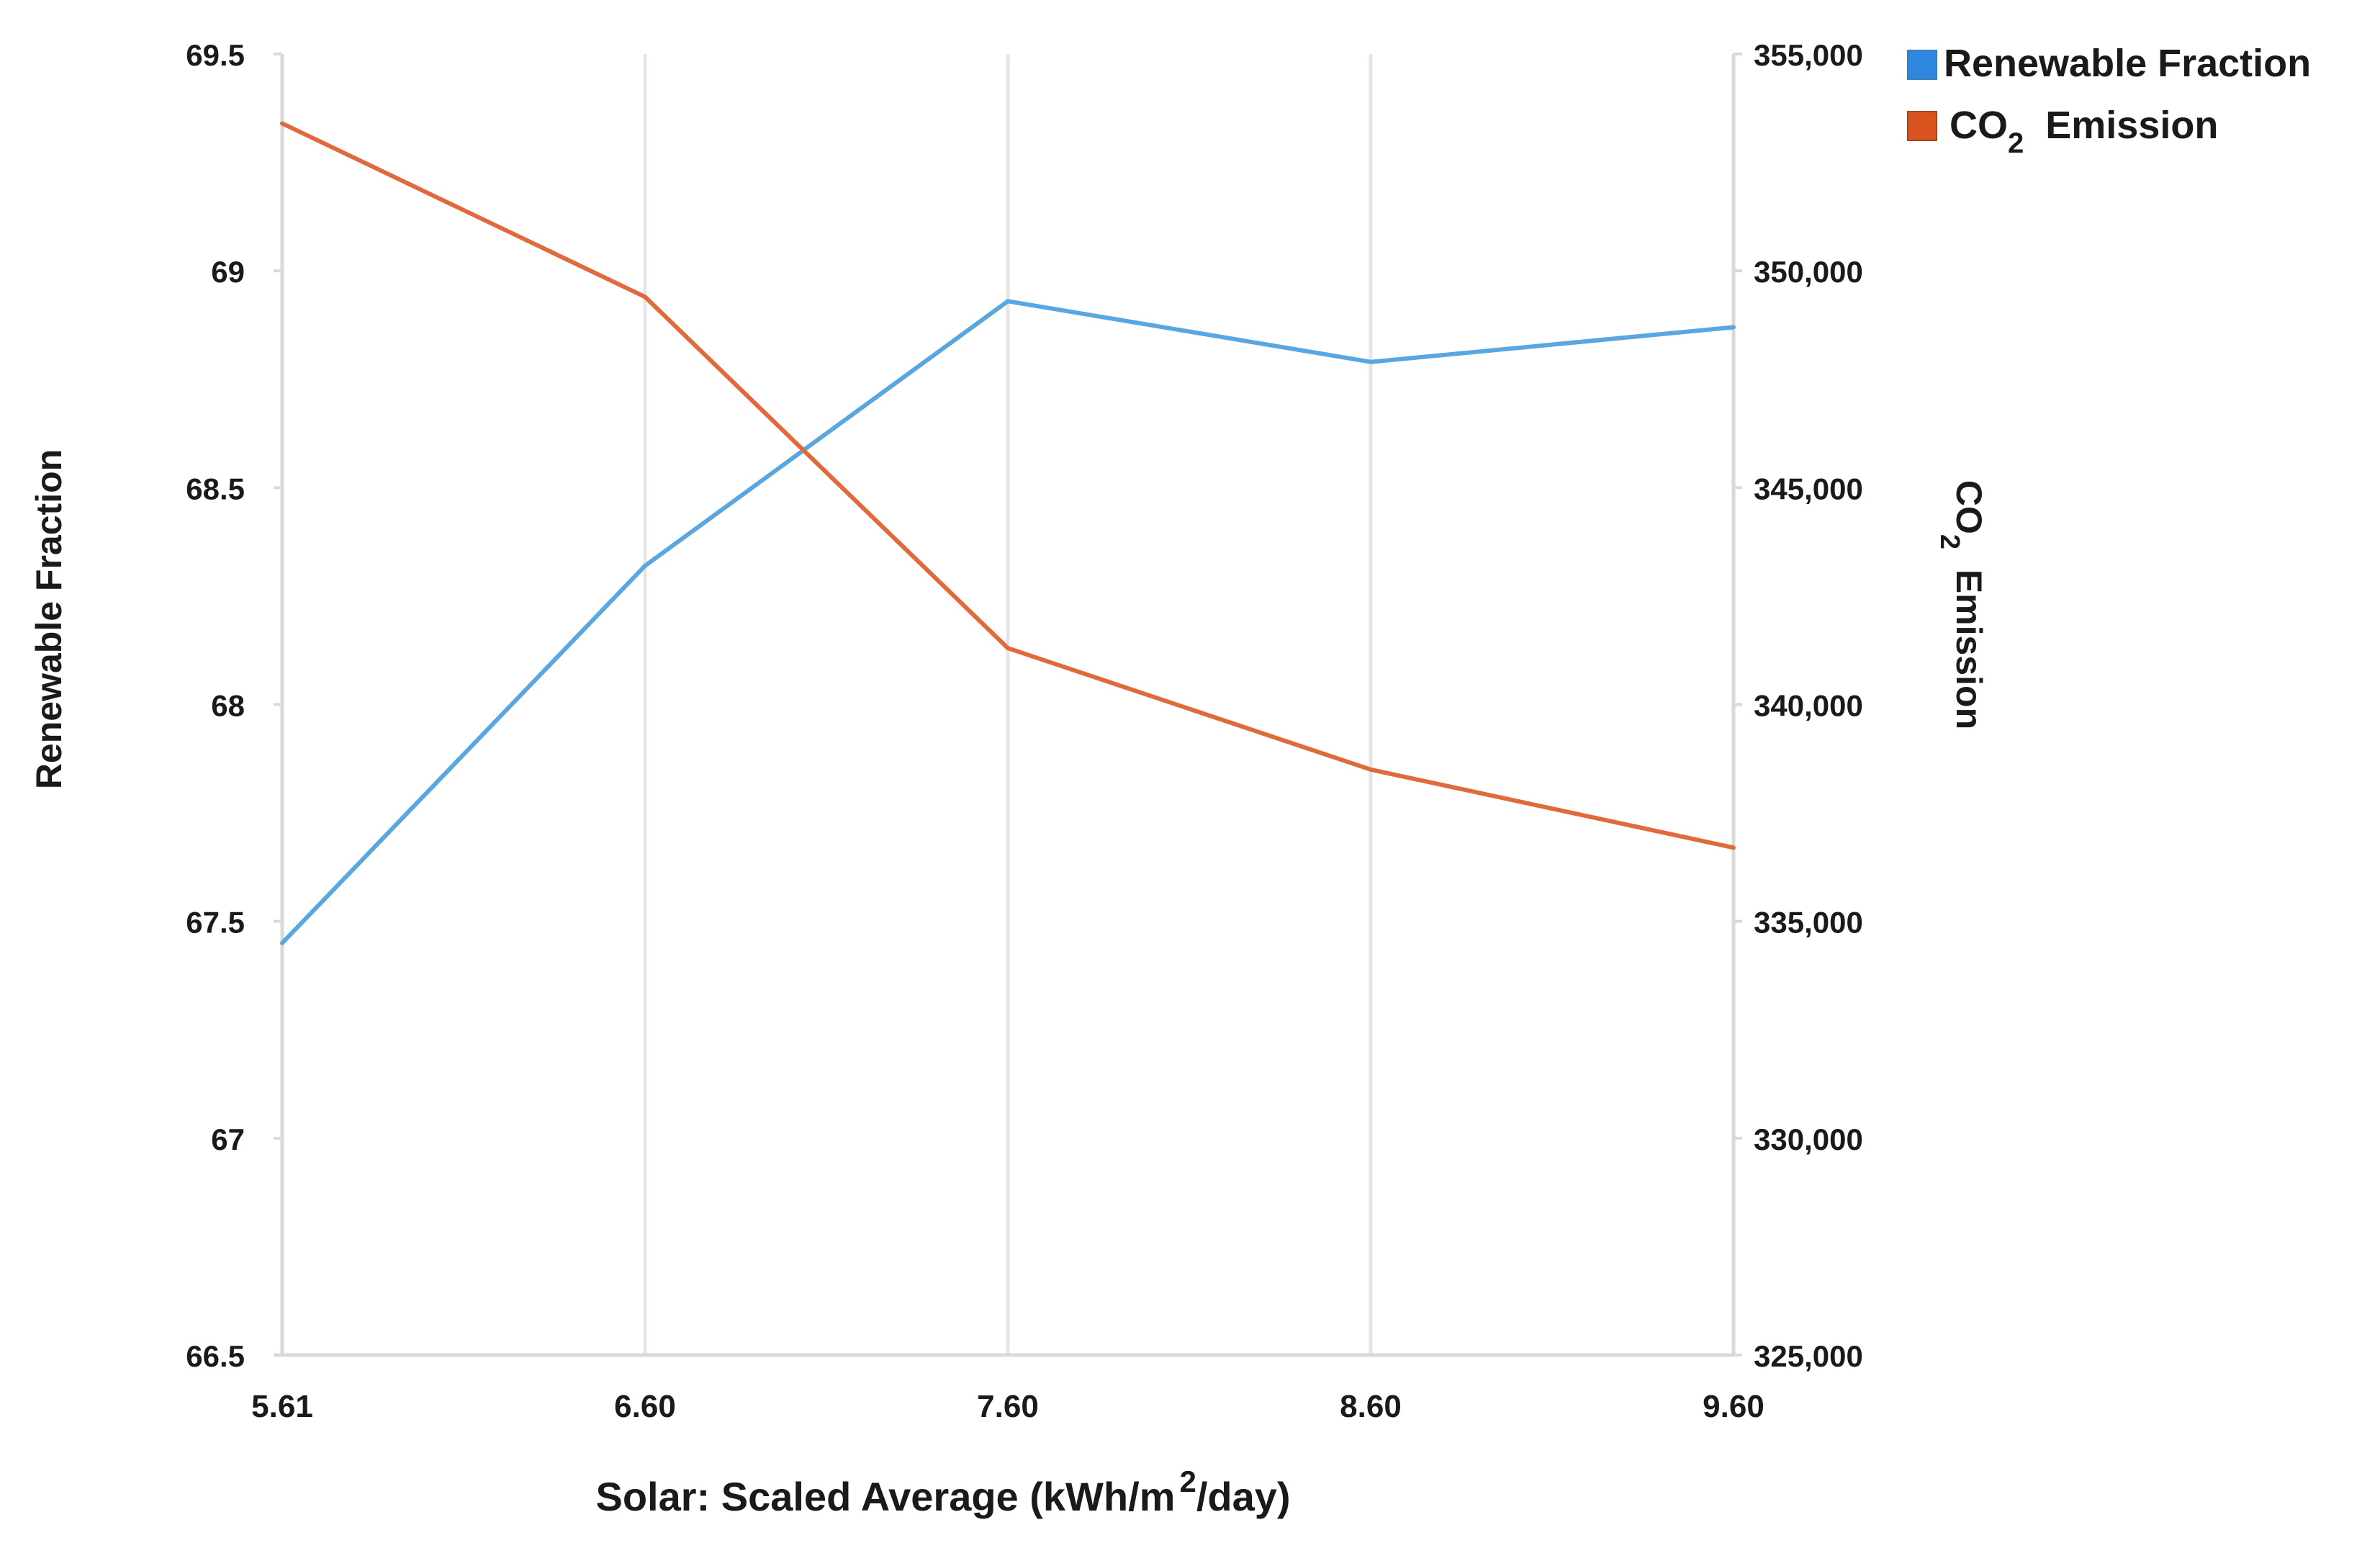  What do you see at coordinates (1922, 126) in the screenshot?
I see `legend-swatch-co2` at bounding box center [1922, 126].